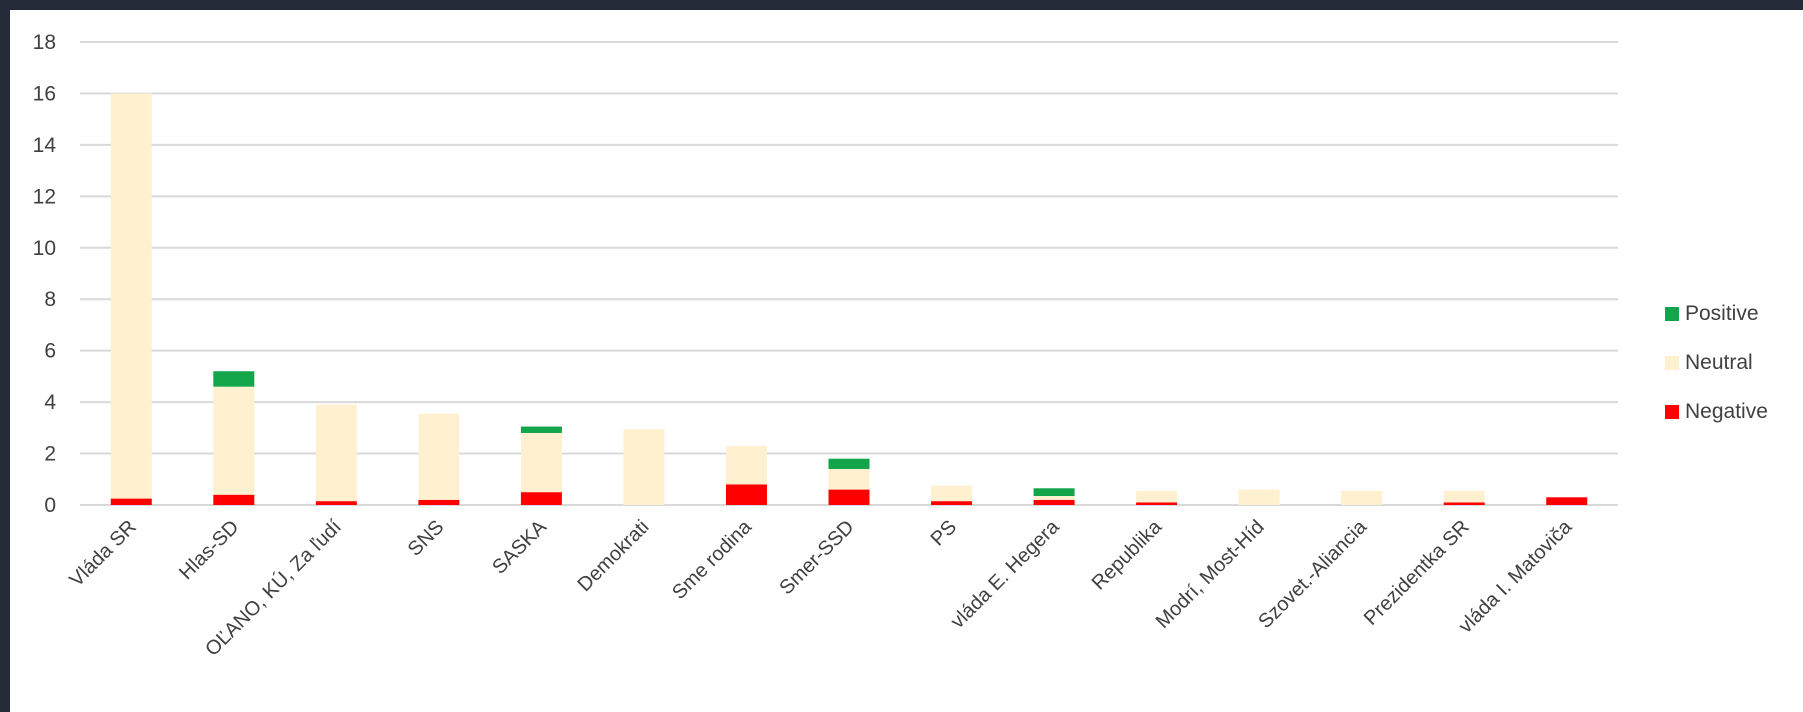  Describe the element at coordinates (849, 497) in the screenshot. I see `bar-negative-smer-ssd` at that location.